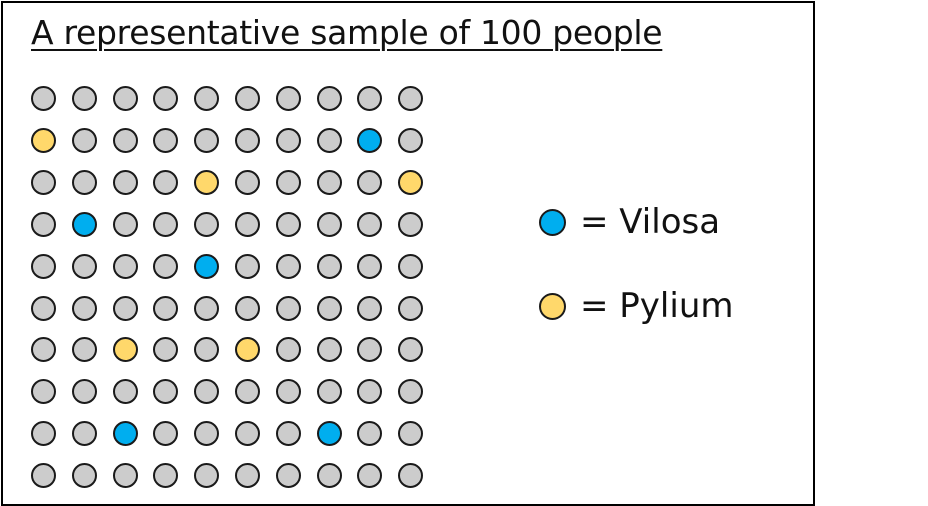 The width and height of the screenshot is (928, 506). I want to click on legend-swatch-vilosa, so click(552, 222).